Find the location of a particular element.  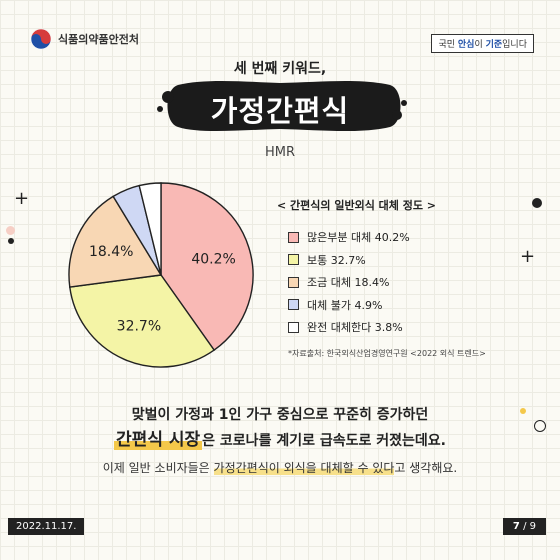

legend-label: 보통 32.7% is located at coordinates (336, 260).